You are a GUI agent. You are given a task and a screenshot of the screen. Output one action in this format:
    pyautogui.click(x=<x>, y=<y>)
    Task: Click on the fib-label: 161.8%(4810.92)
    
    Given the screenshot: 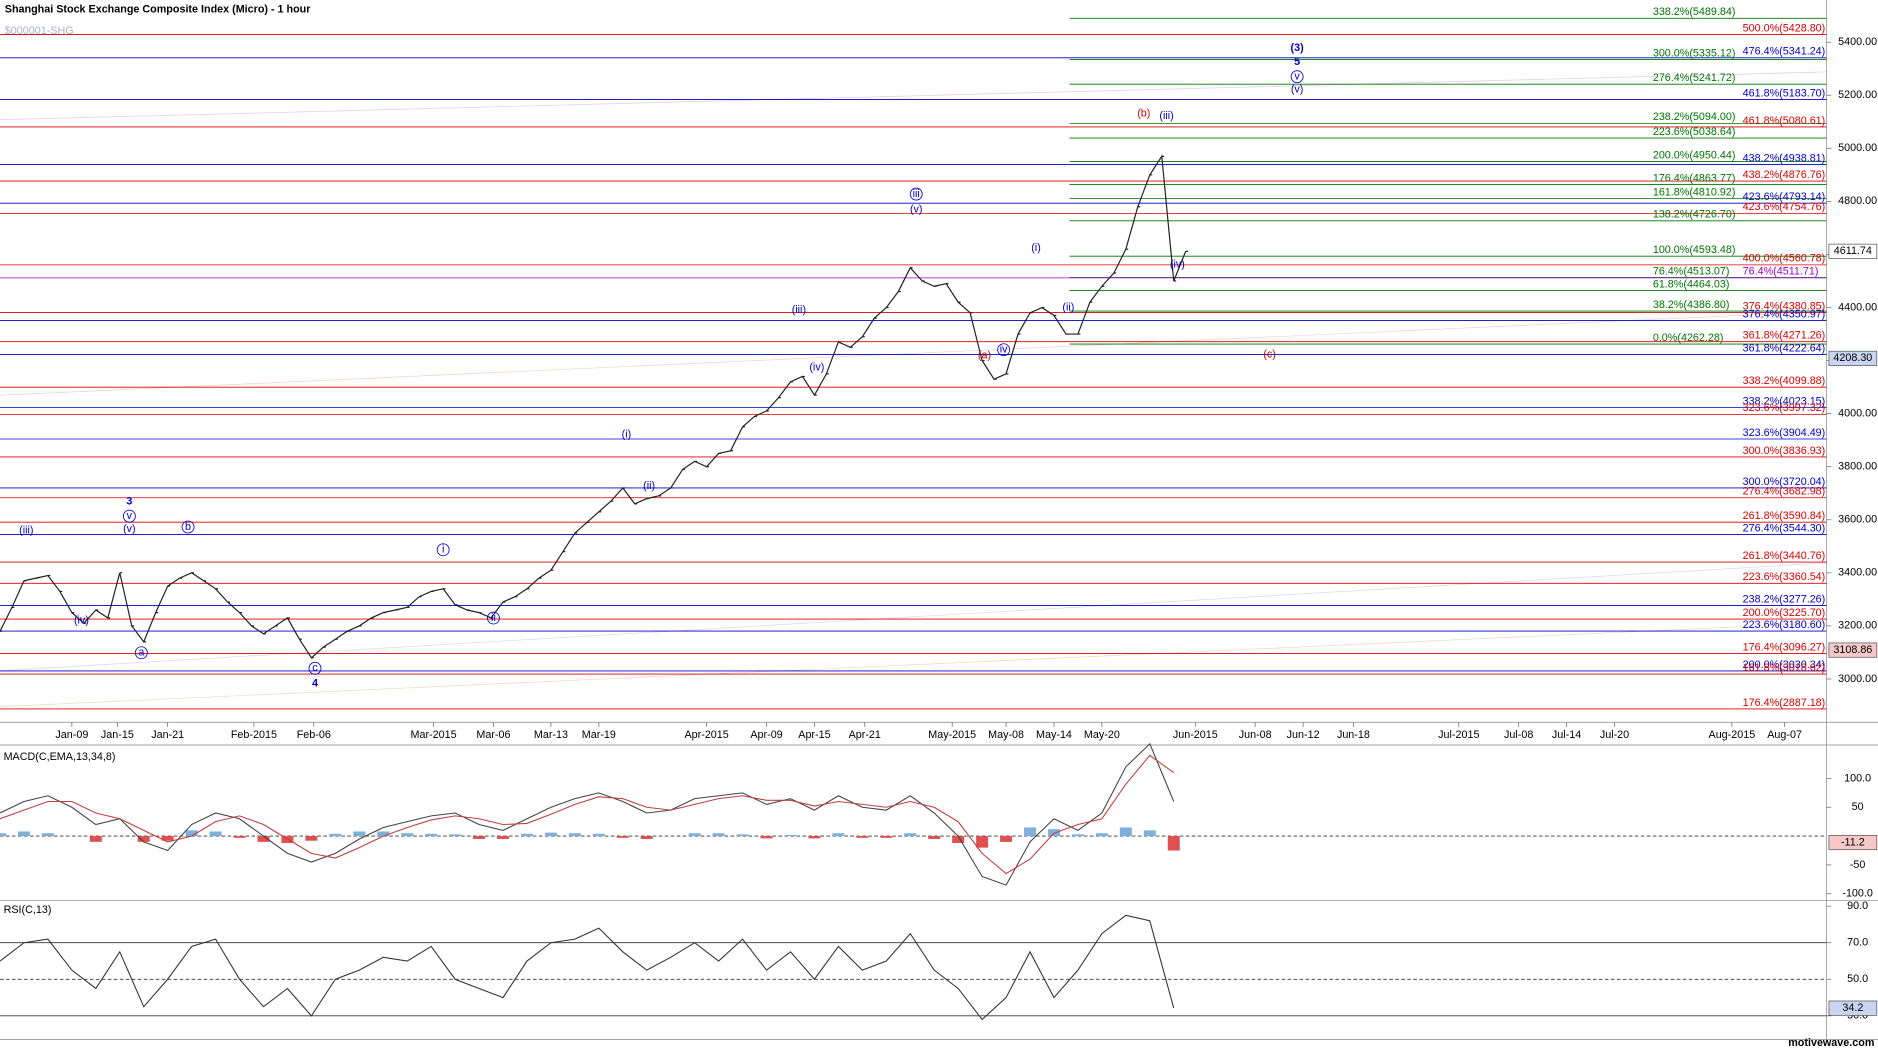 What is the action you would take?
    pyautogui.click(x=1694, y=192)
    